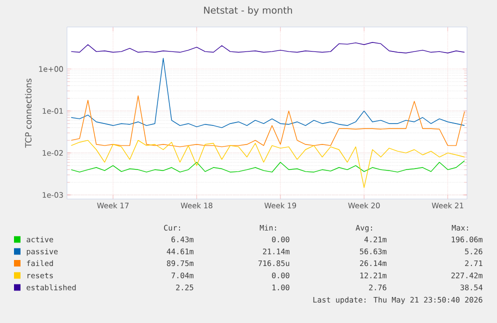 The height and width of the screenshot is (323, 497). I want to click on chart-title: Netstat - by month, so click(248, 11).